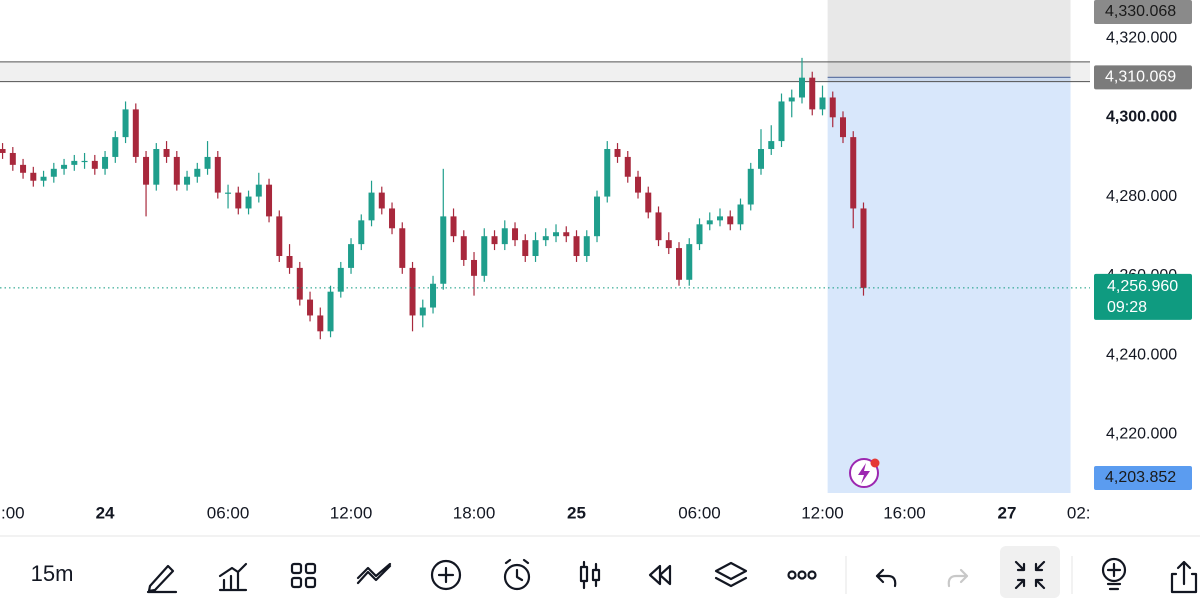  I want to click on x-tick-label: 27, so click(1007, 512).